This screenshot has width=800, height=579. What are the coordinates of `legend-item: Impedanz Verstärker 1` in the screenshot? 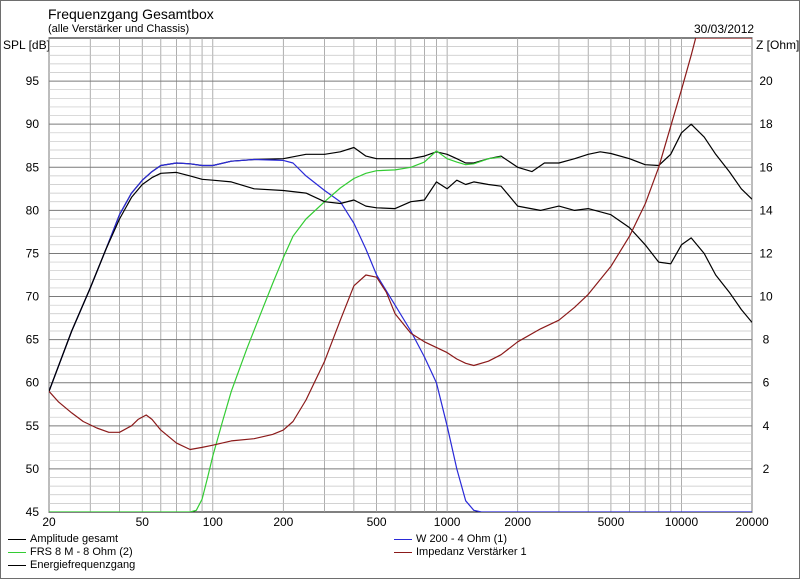 It's located at (460, 552).